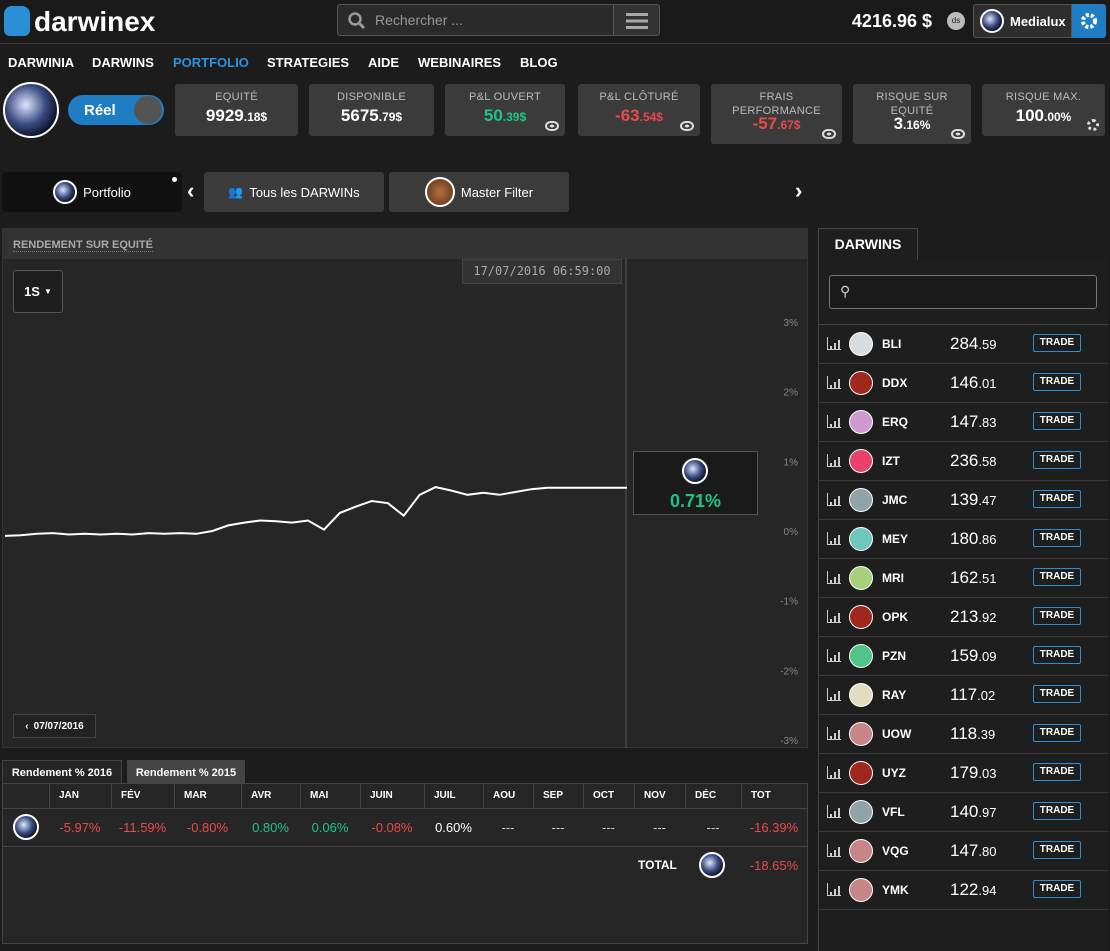 This screenshot has width=1110, height=951. I want to click on mode-toggle: Réel, so click(116, 110).